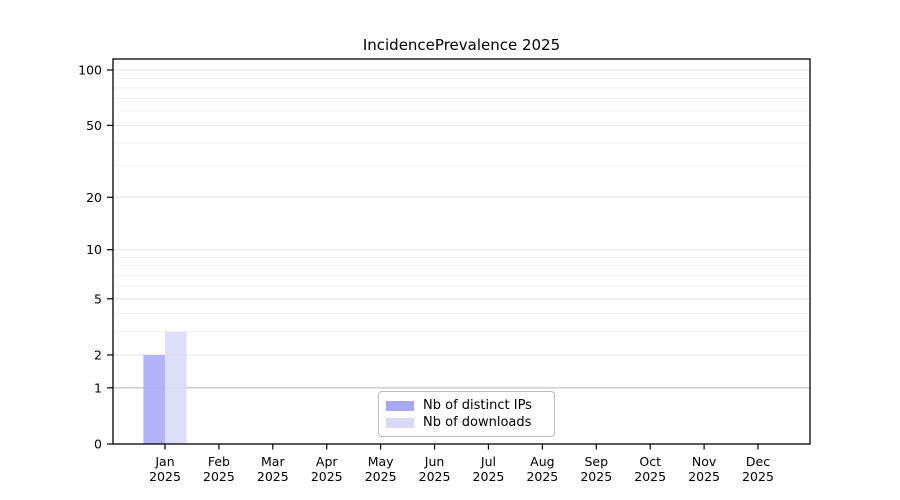 The image size is (900, 500). I want to click on x-tick-label-year-apr: 2025, so click(327, 476).